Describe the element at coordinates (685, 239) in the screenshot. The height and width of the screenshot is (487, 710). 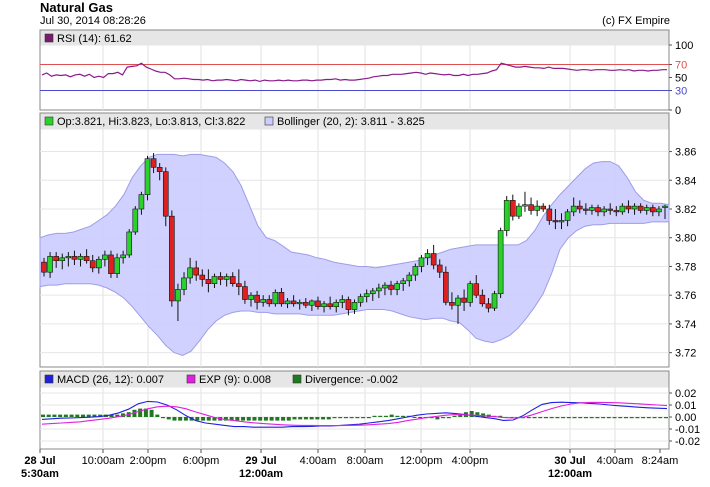
I see `price-tick-label: 3.80` at that location.